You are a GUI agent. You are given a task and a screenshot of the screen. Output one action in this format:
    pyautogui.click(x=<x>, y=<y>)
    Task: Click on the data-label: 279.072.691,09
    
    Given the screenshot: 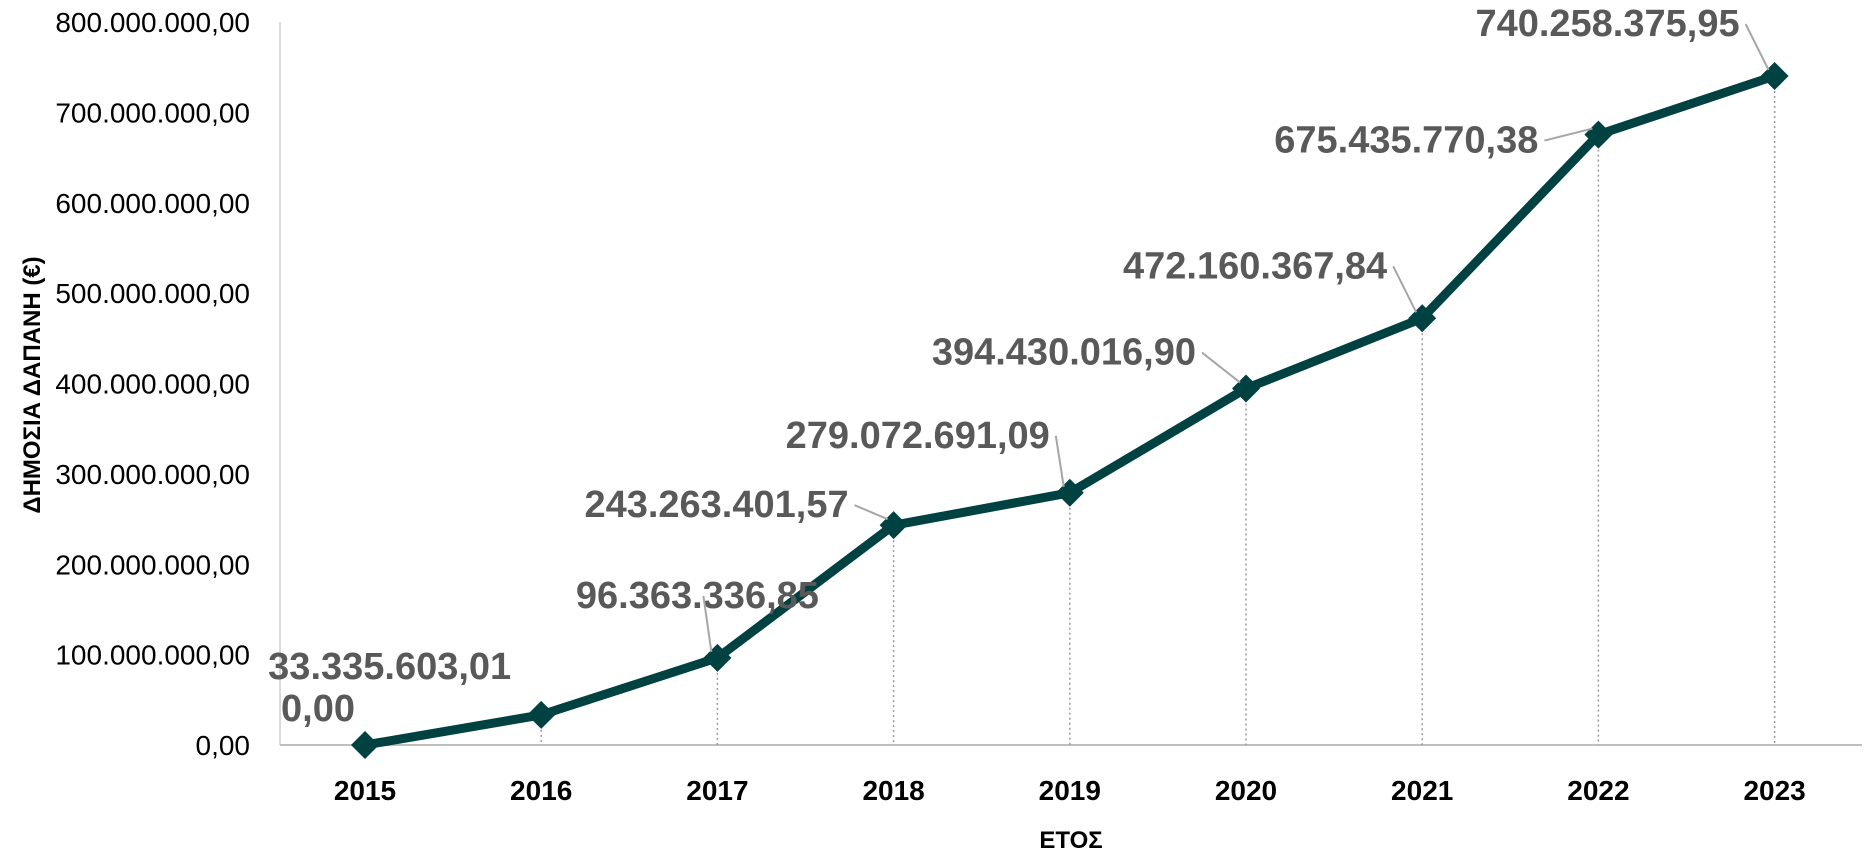 What is the action you would take?
    pyautogui.click(x=918, y=436)
    